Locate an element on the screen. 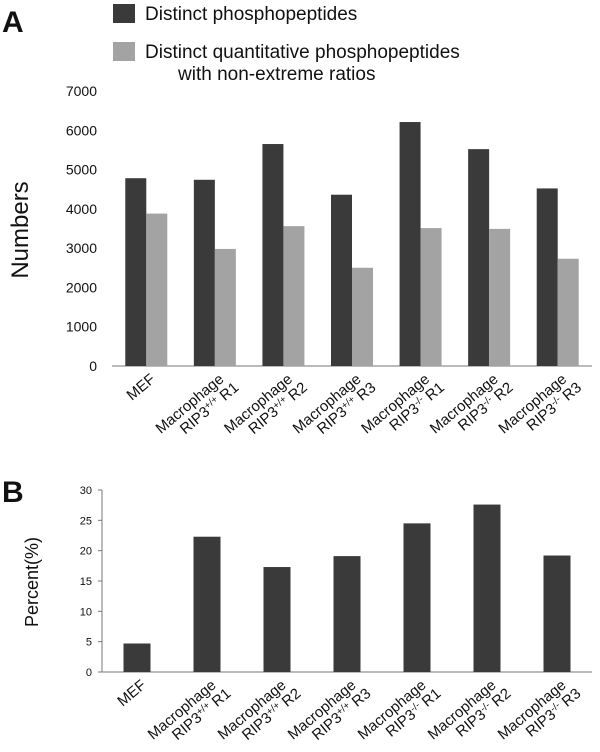 The height and width of the screenshot is (752, 600). y-tick-label-a: 5000 is located at coordinates (81, 170).